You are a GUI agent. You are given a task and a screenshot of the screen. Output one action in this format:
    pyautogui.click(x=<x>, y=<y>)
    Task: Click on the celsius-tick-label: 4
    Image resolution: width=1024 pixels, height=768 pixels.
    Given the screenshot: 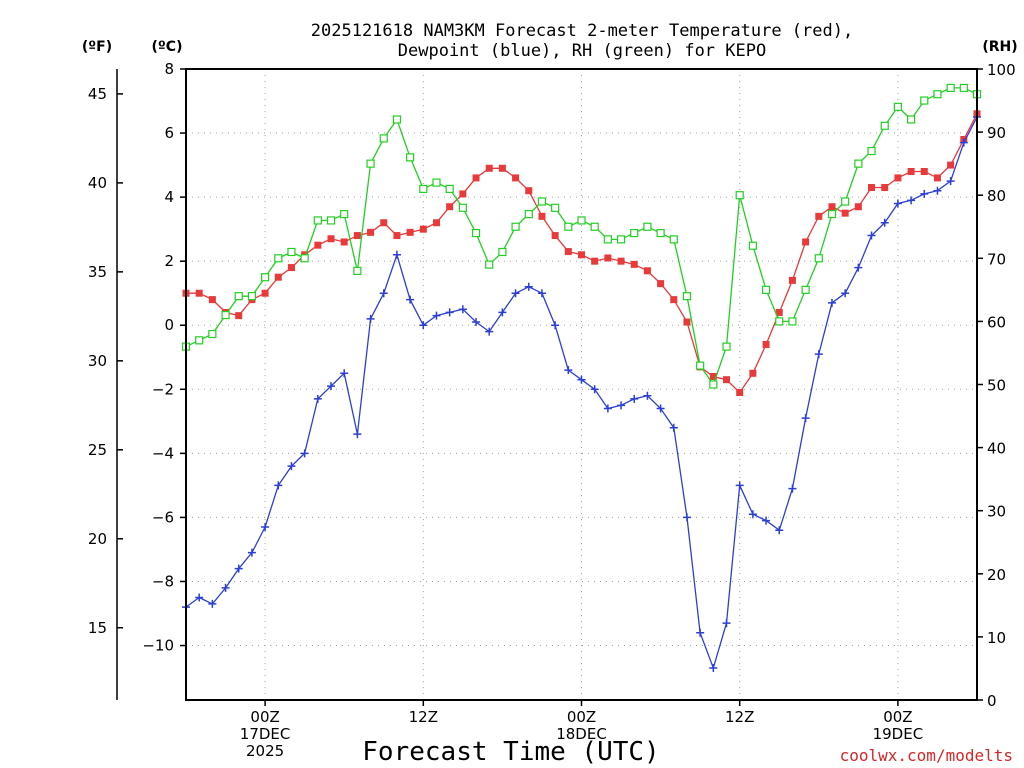 What is the action you would take?
    pyautogui.click(x=169, y=197)
    